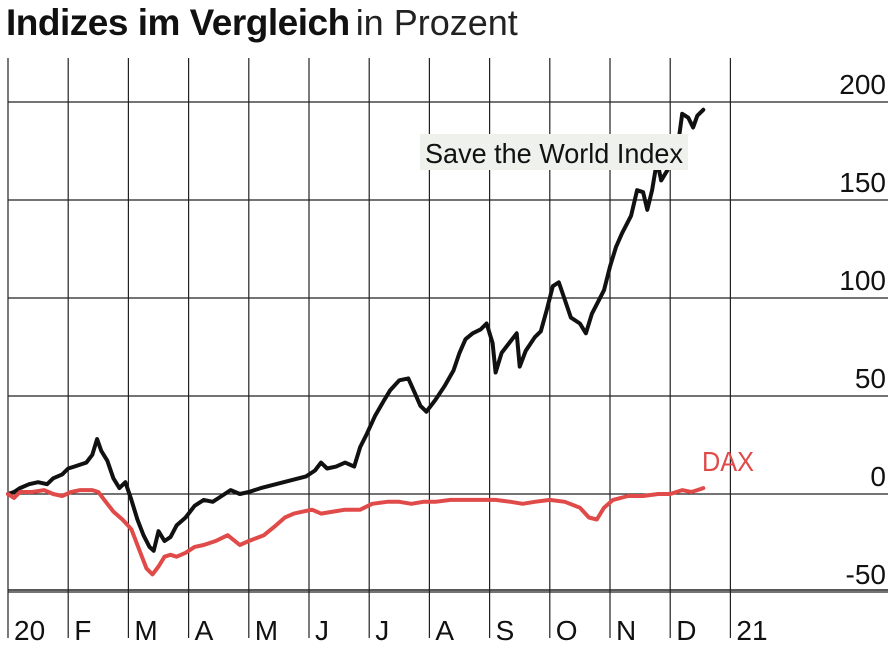 This screenshot has height=648, width=894. I want to click on series-label-dax: DAX, so click(728, 461).